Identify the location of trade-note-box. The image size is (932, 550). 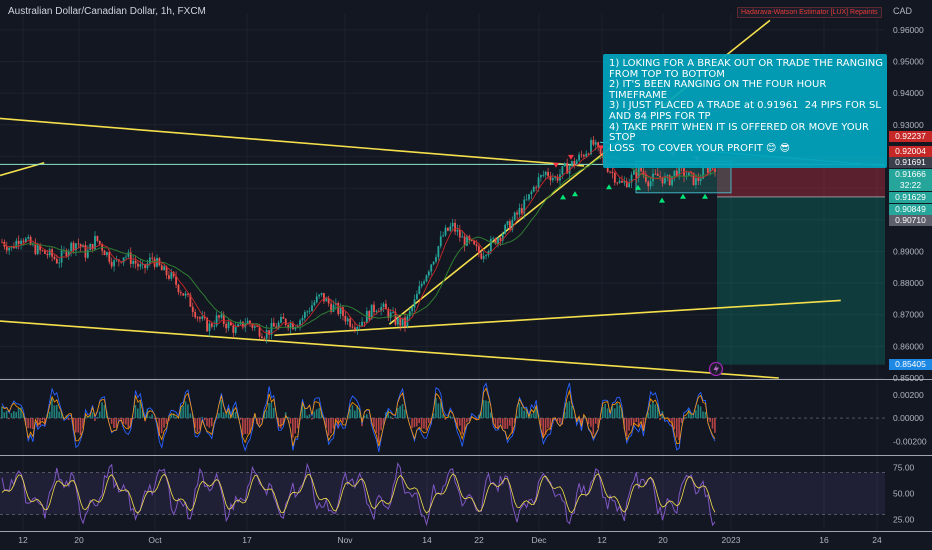
(745, 111).